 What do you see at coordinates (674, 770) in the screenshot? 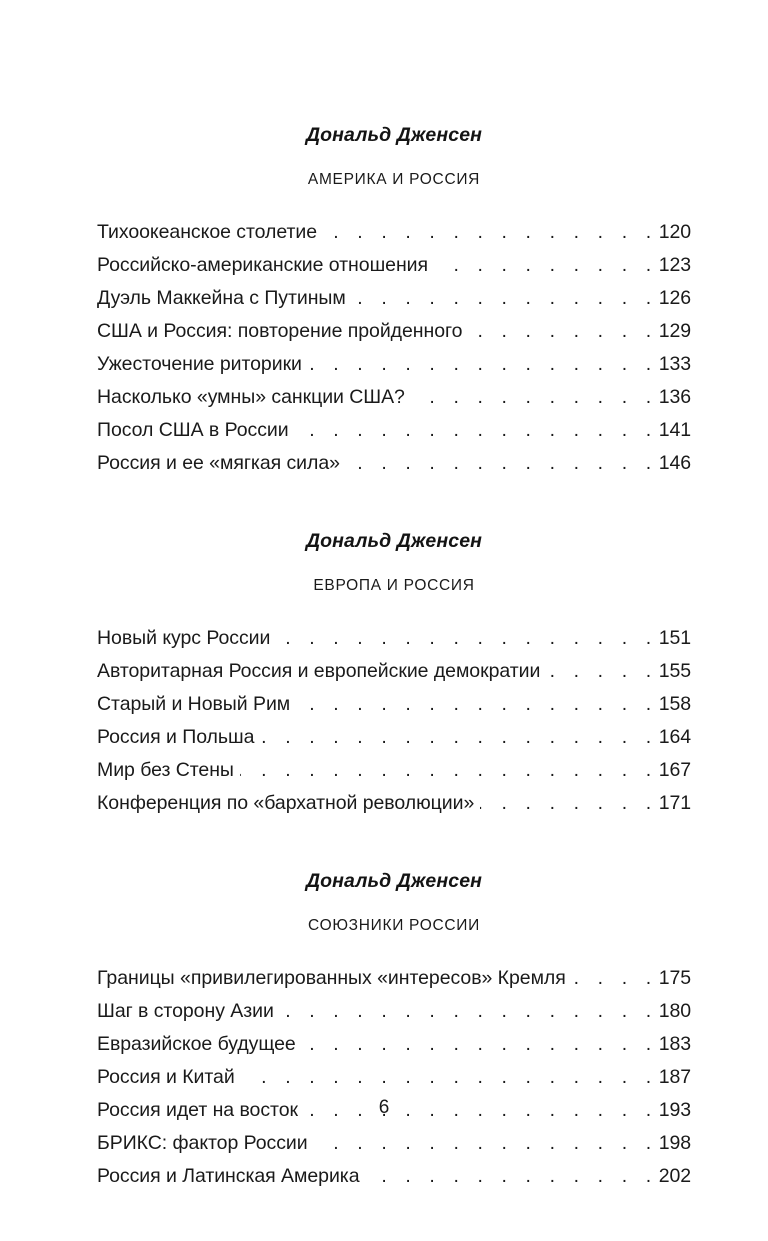
I see `toc-entry-page: 167` at bounding box center [674, 770].